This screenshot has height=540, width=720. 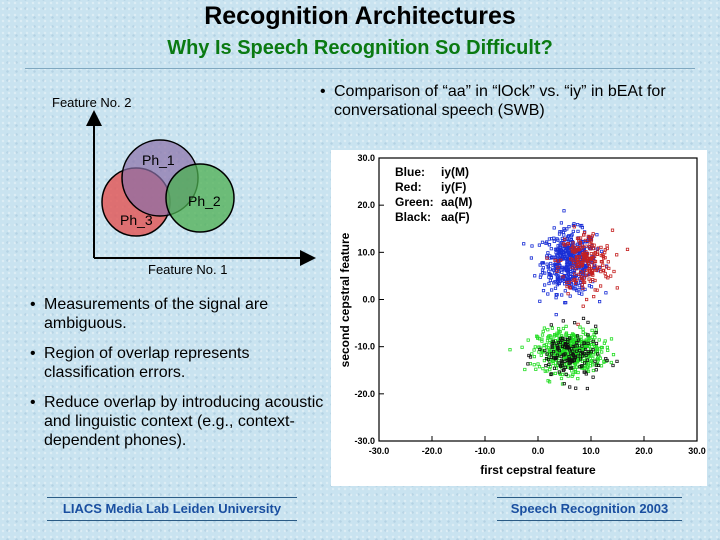 What do you see at coordinates (453, 187) in the screenshot?
I see `legend-value: iy(F)` at bounding box center [453, 187].